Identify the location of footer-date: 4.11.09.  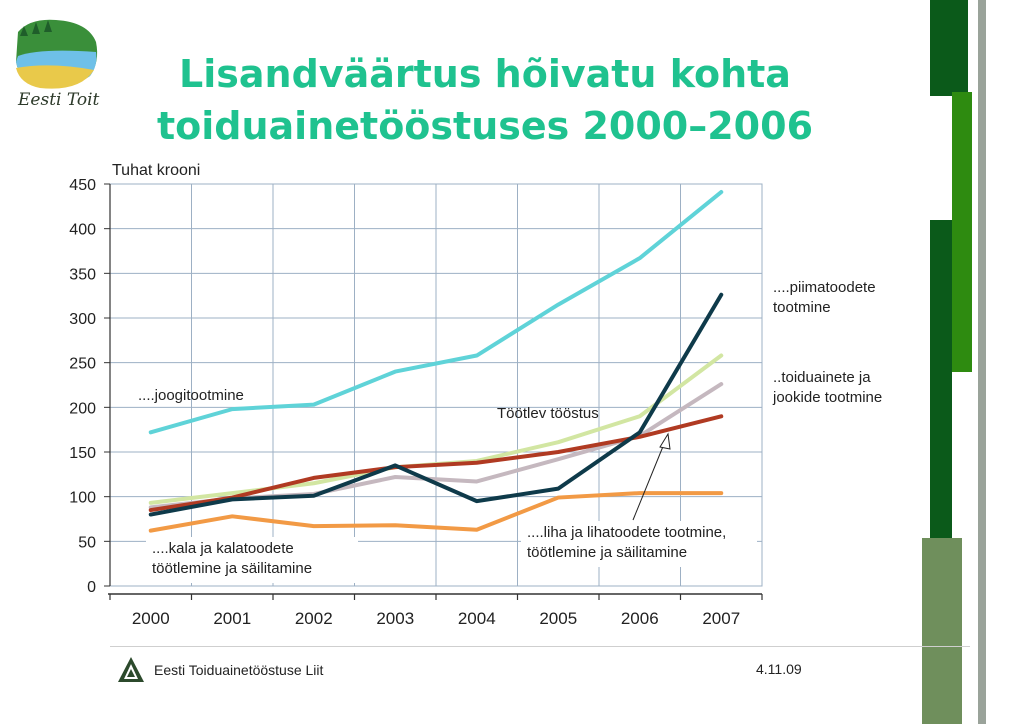
(779, 669).